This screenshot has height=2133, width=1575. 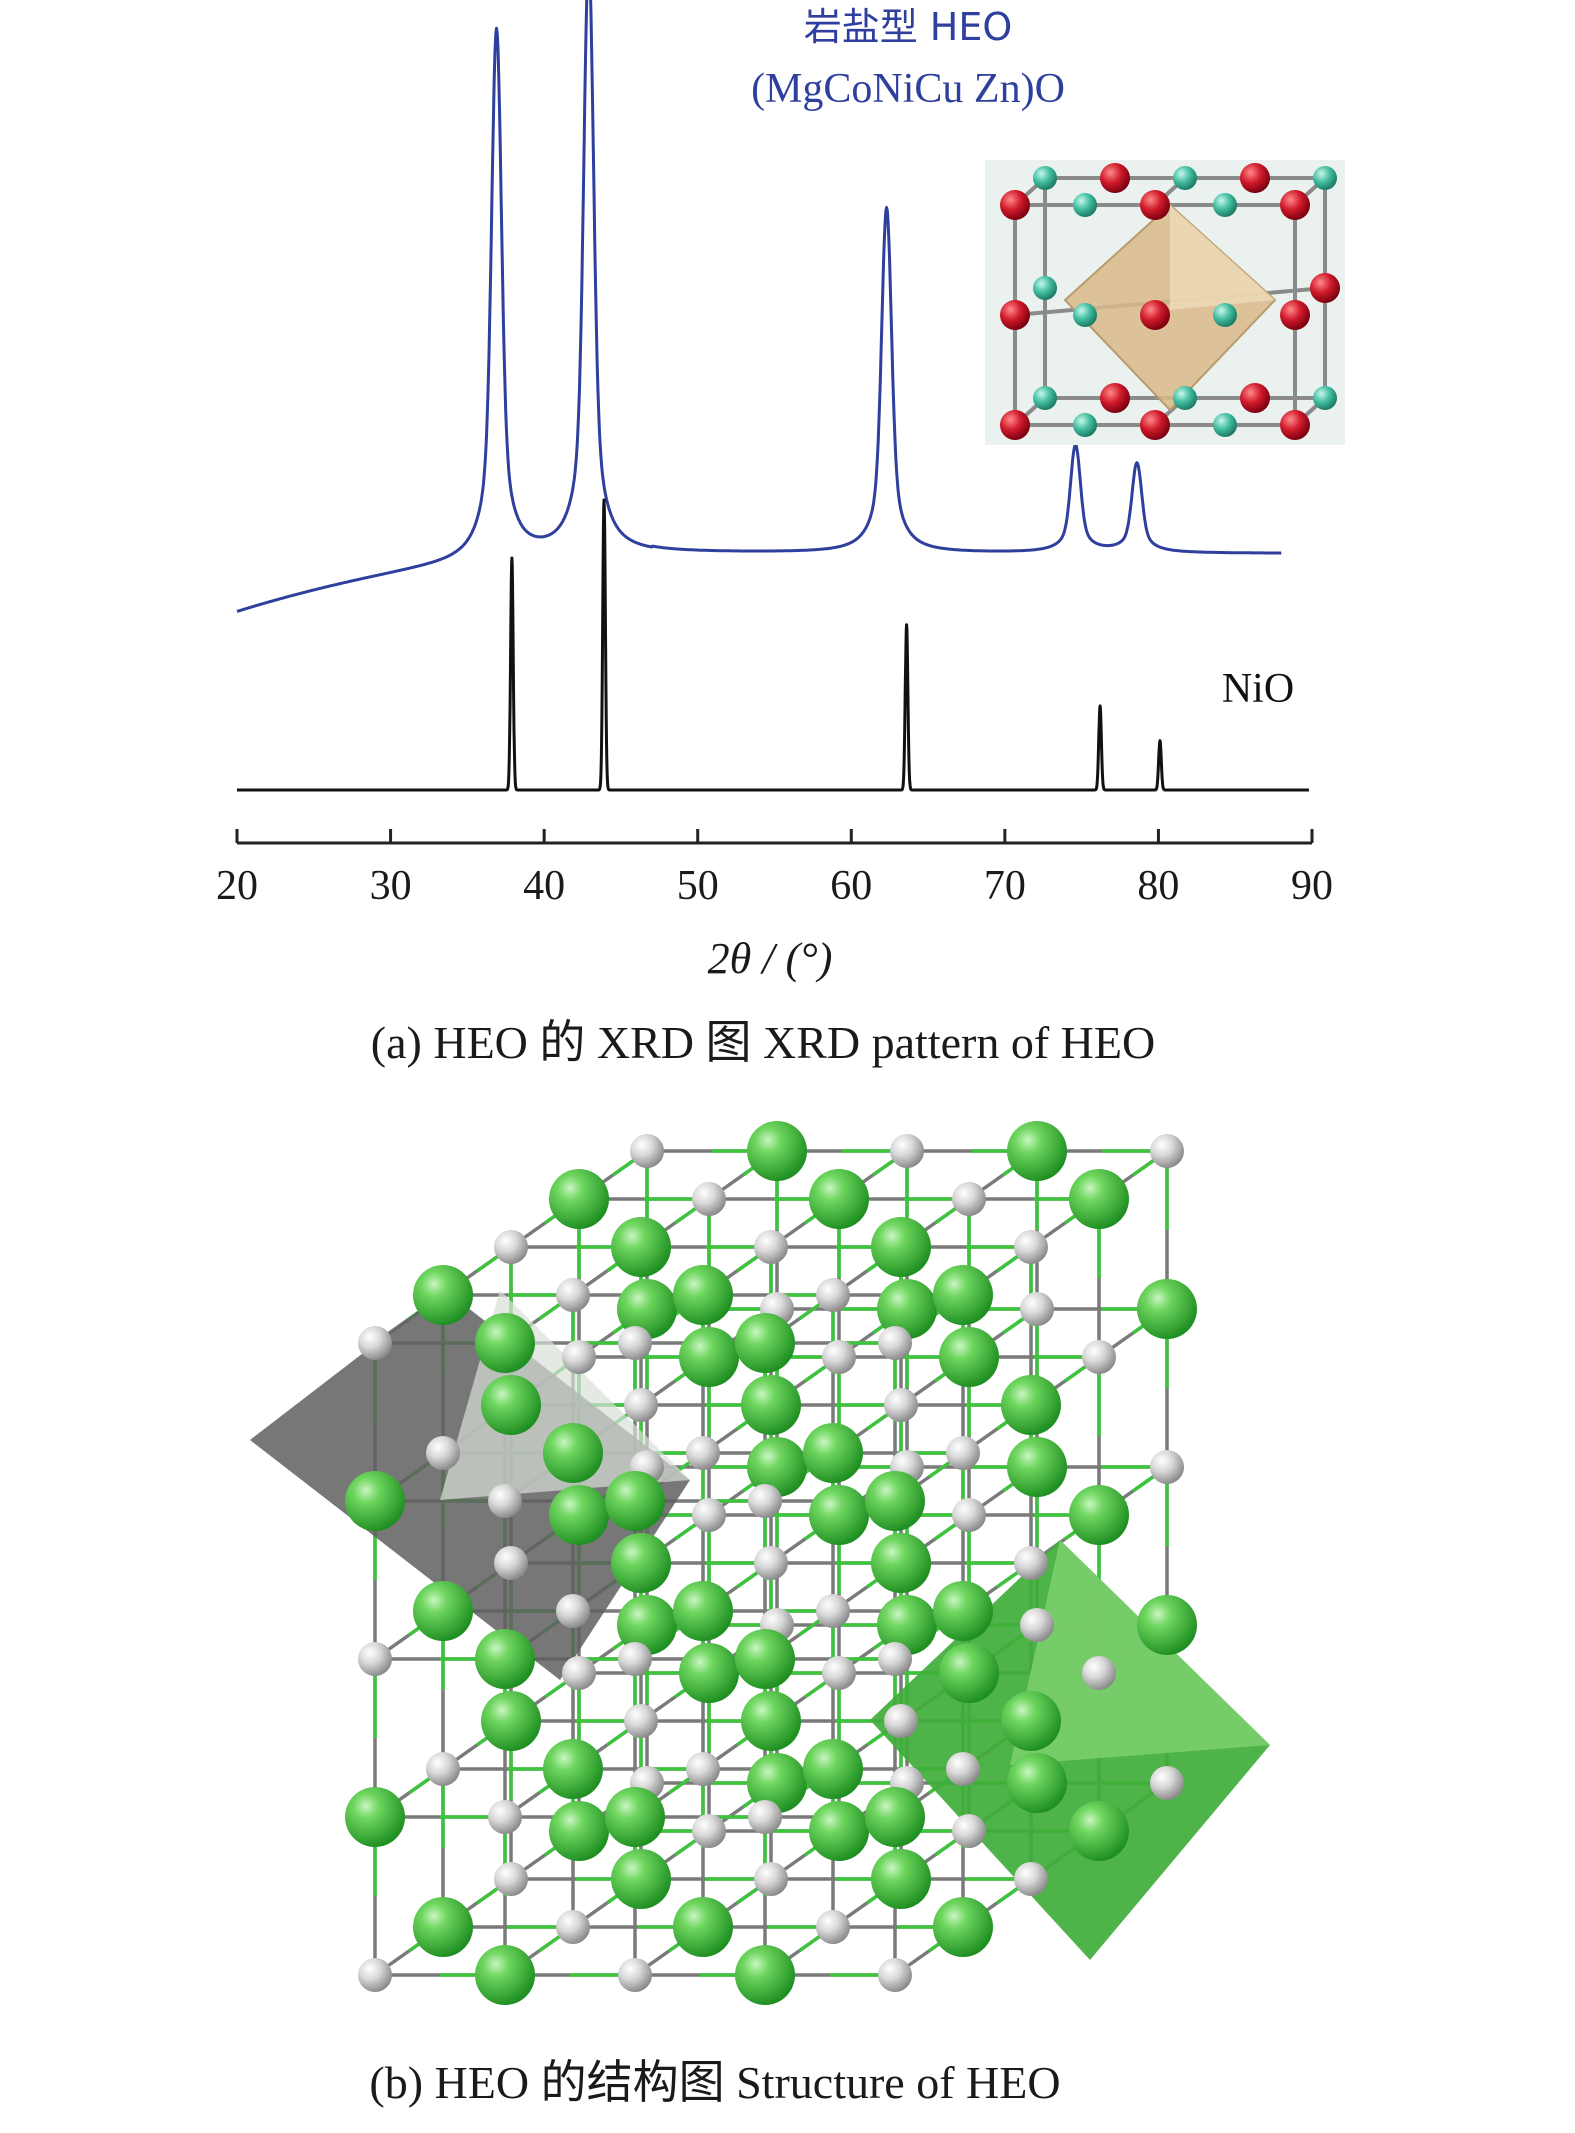 I want to click on octahedron-green-face, so click(x=1140, y=1652).